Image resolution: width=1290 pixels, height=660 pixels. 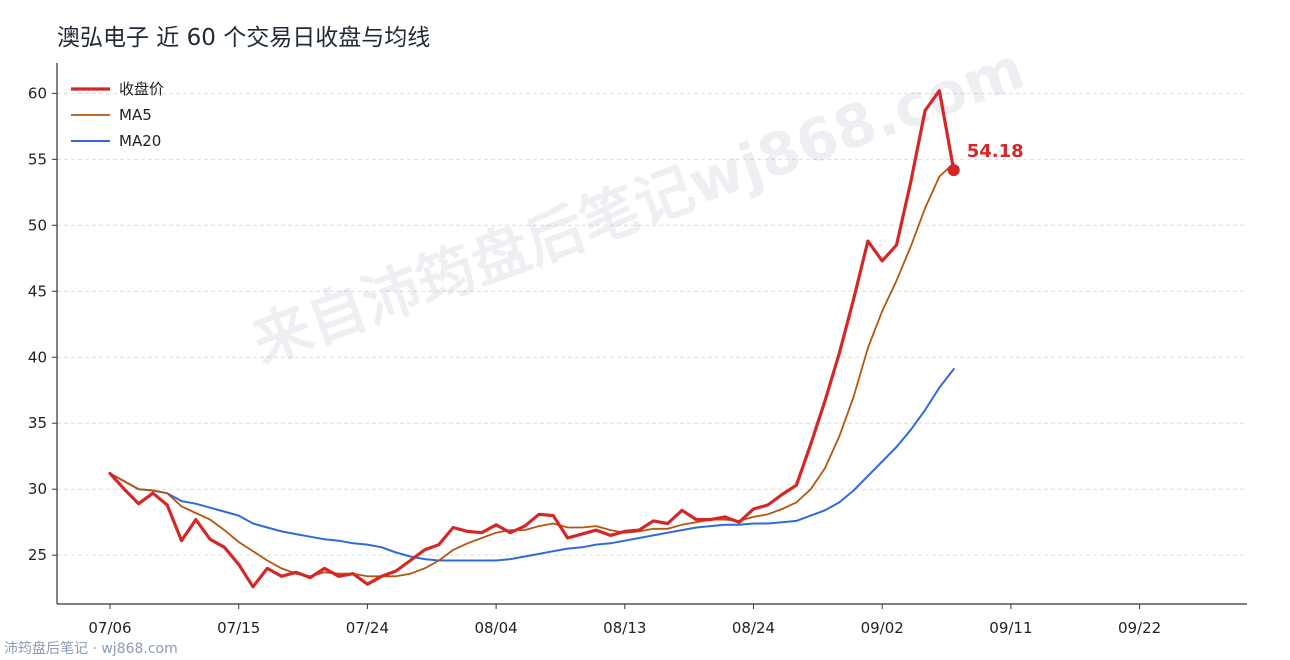 I want to click on x-tick-label: 08/04, so click(x=495, y=628).